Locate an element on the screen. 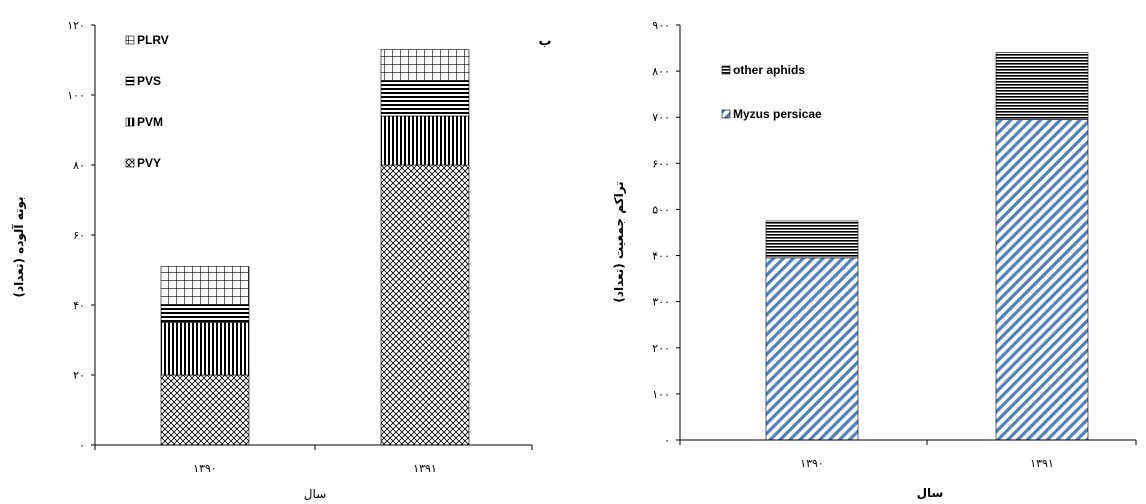 The width and height of the screenshot is (1146, 504). y-tick-label: ۳۰۰ is located at coordinates (661, 302).